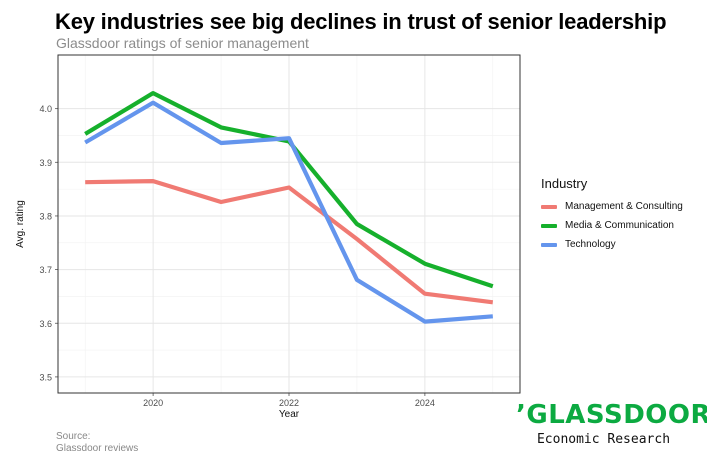 The height and width of the screenshot is (464, 707). I want to click on legend-item-management-consulting: Management & Consulting, so click(612, 206).